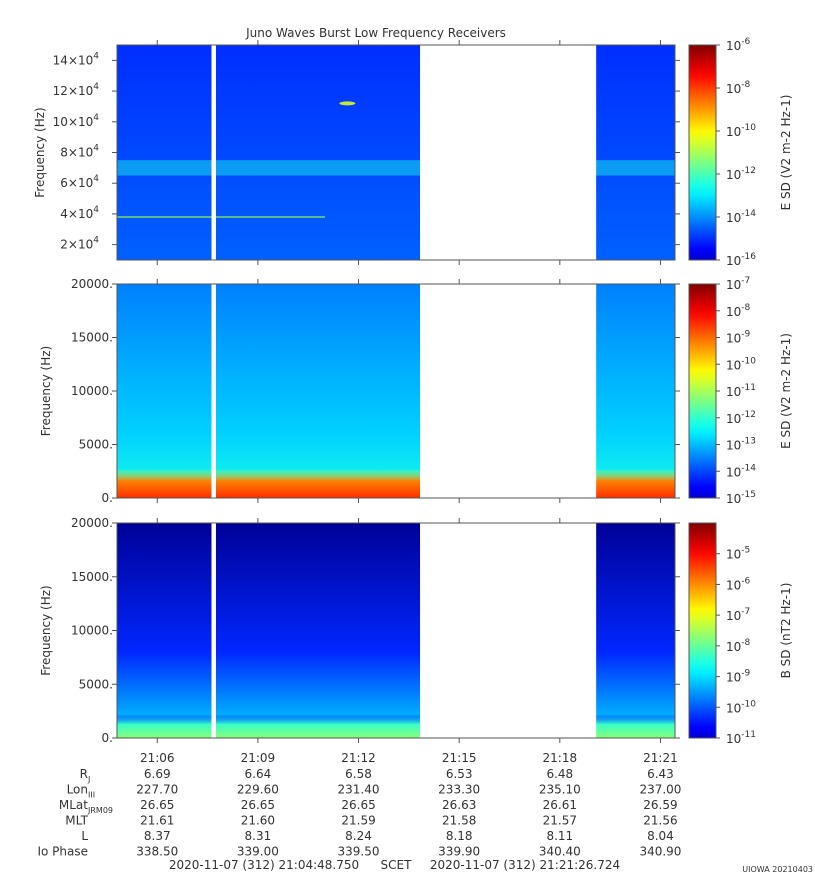  What do you see at coordinates (79, 244) in the screenshot?
I see `y-tick-label: 2×104` at bounding box center [79, 244].